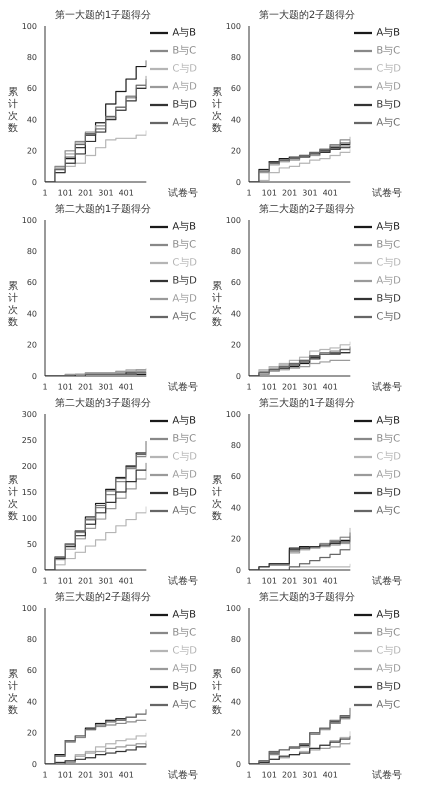 The height and width of the screenshot is (792, 421). What do you see at coordinates (29, 440) in the screenshot?
I see `y-tick-label: 250` at bounding box center [29, 440].